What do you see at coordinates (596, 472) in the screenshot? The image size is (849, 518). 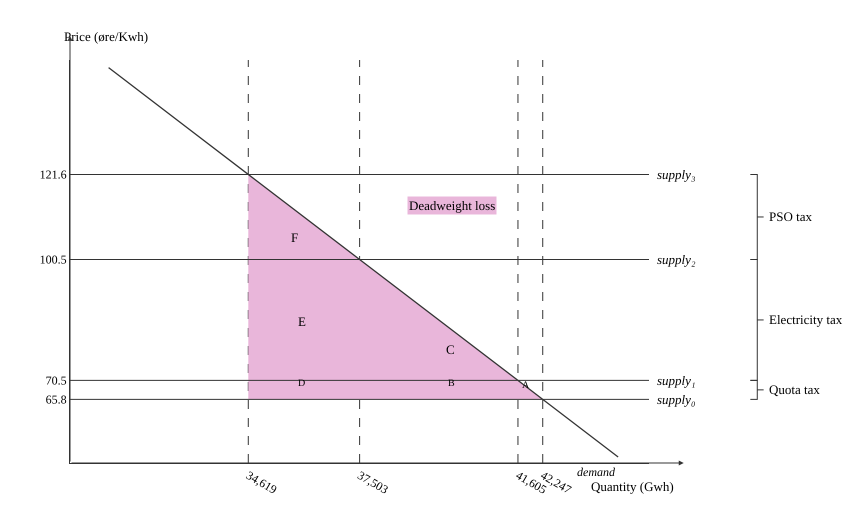 I see `series-label: demand` at bounding box center [596, 472].